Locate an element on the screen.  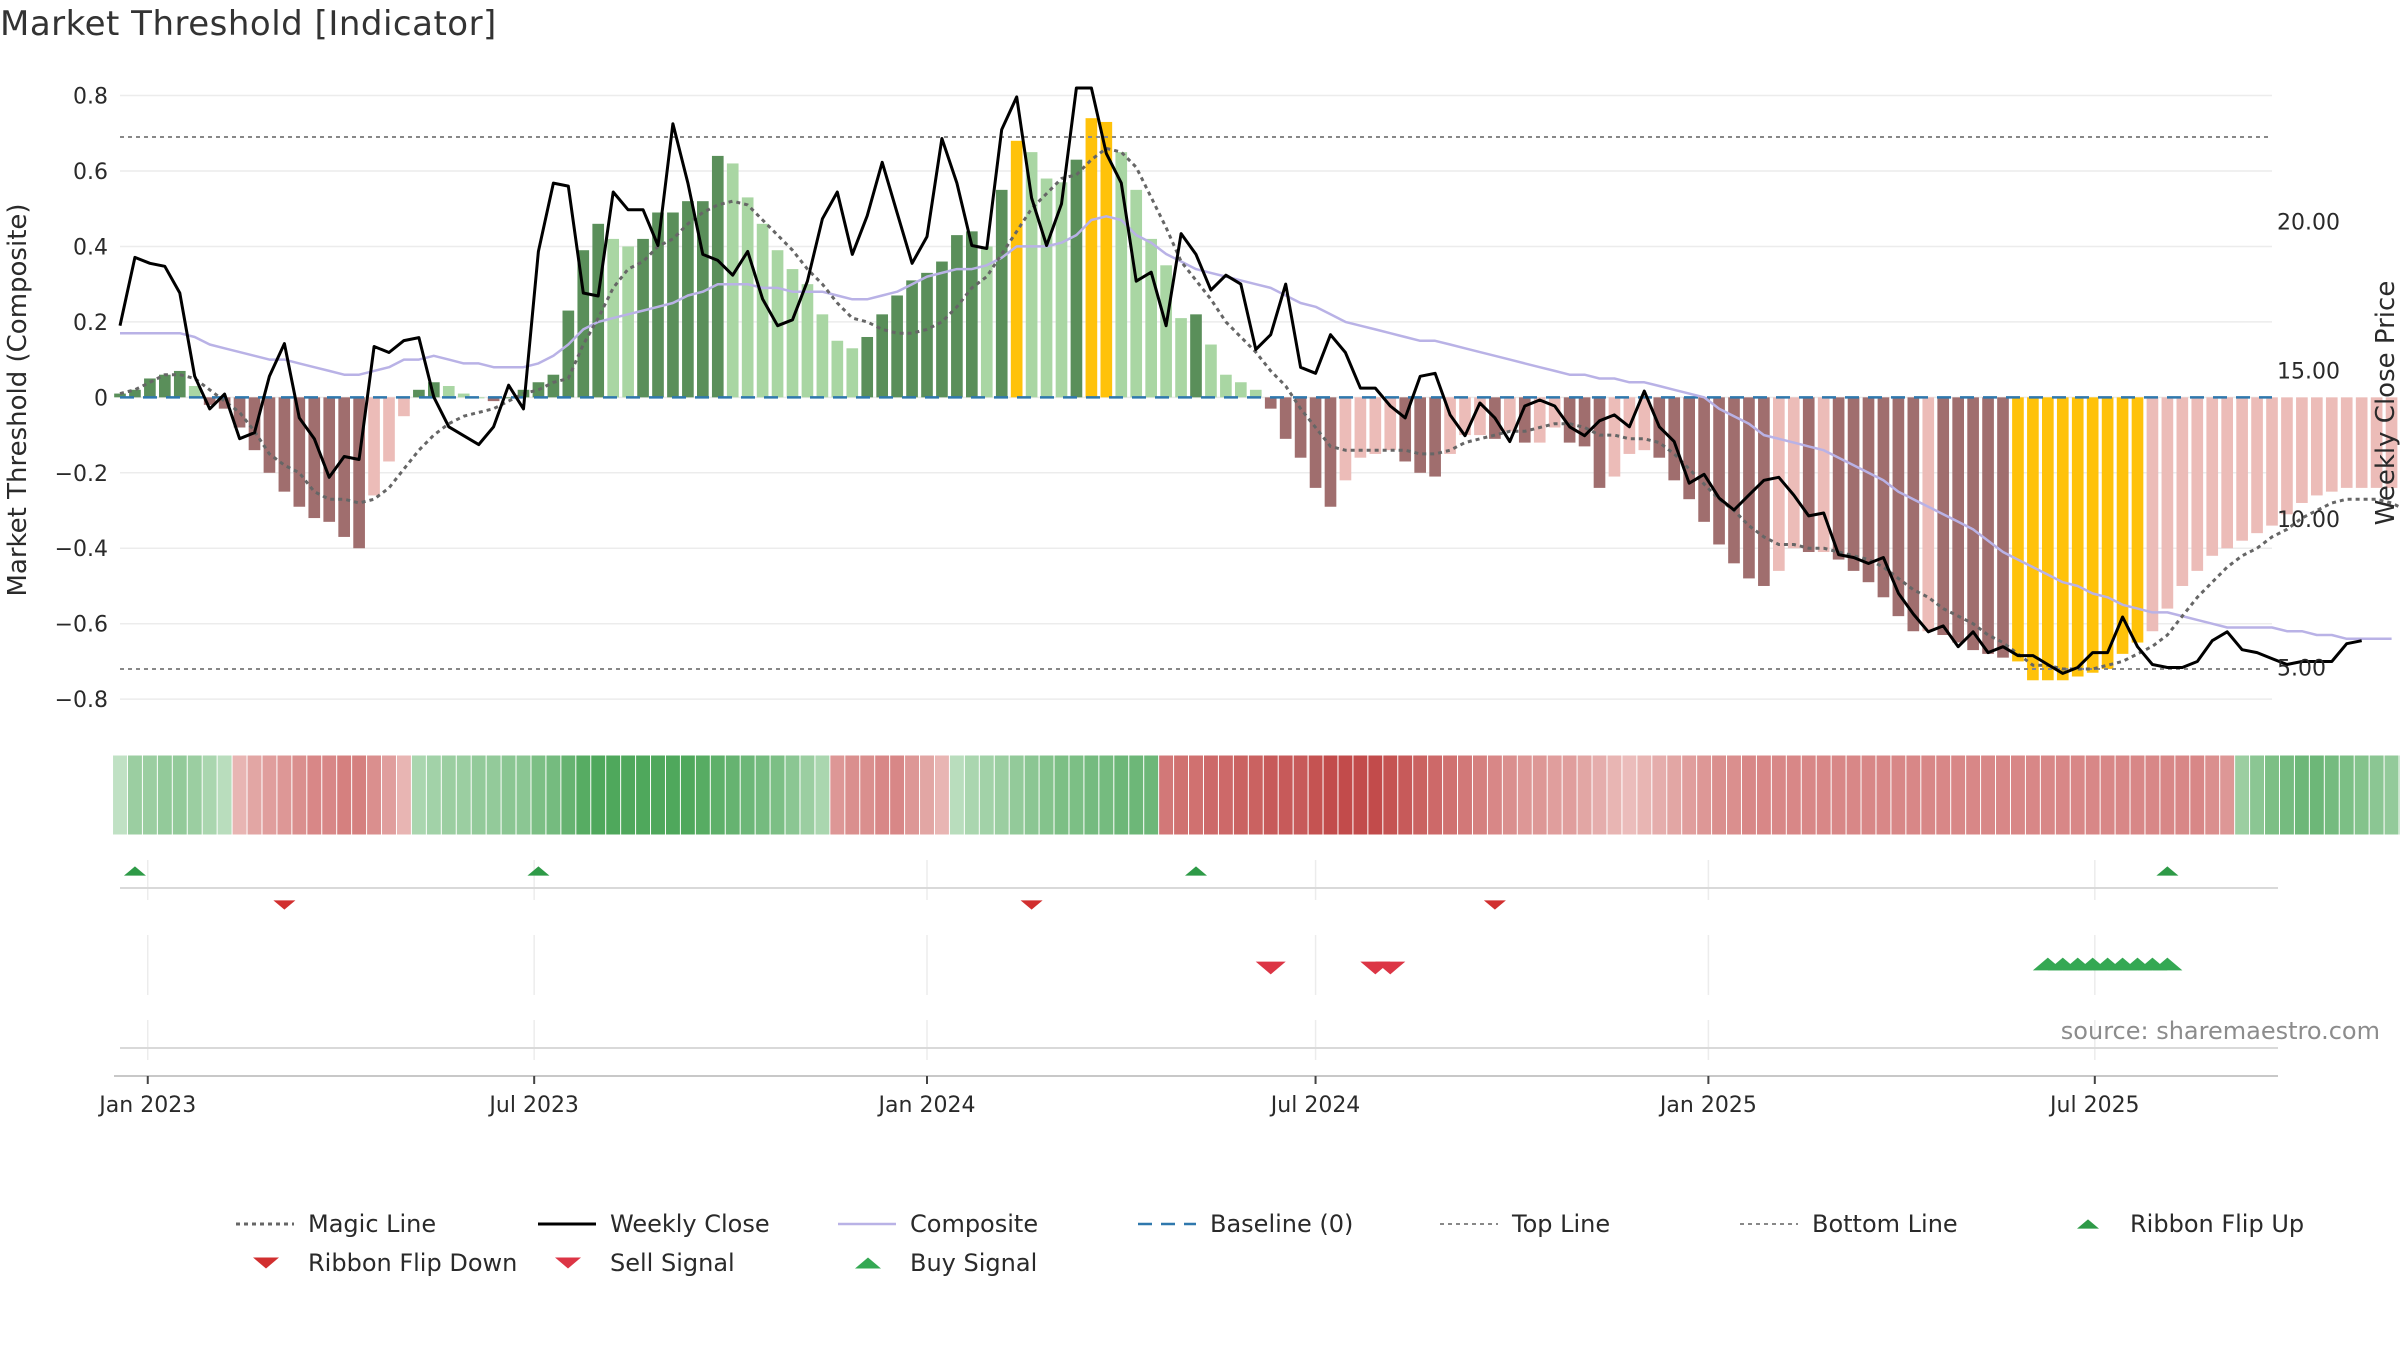
x-tick-label: Jul 2025 is located at coordinates (2094, 1105).